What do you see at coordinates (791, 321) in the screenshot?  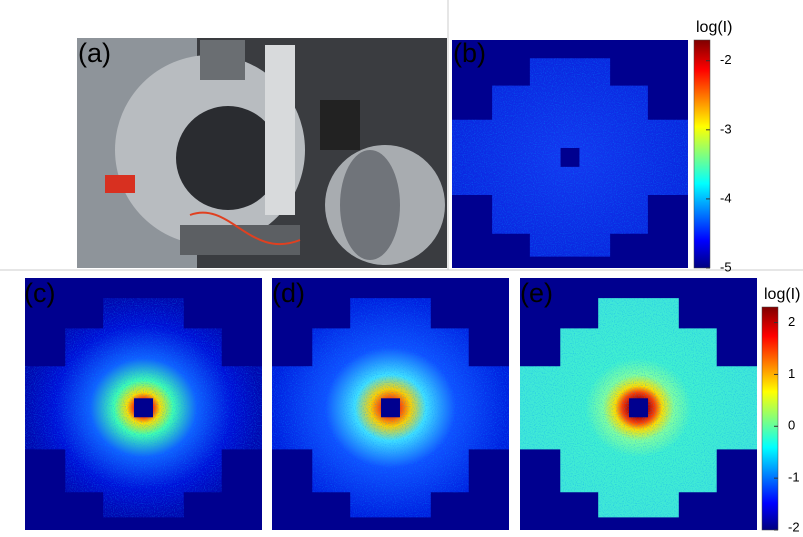 I see `colorbar-tick-label: 2` at bounding box center [791, 321].